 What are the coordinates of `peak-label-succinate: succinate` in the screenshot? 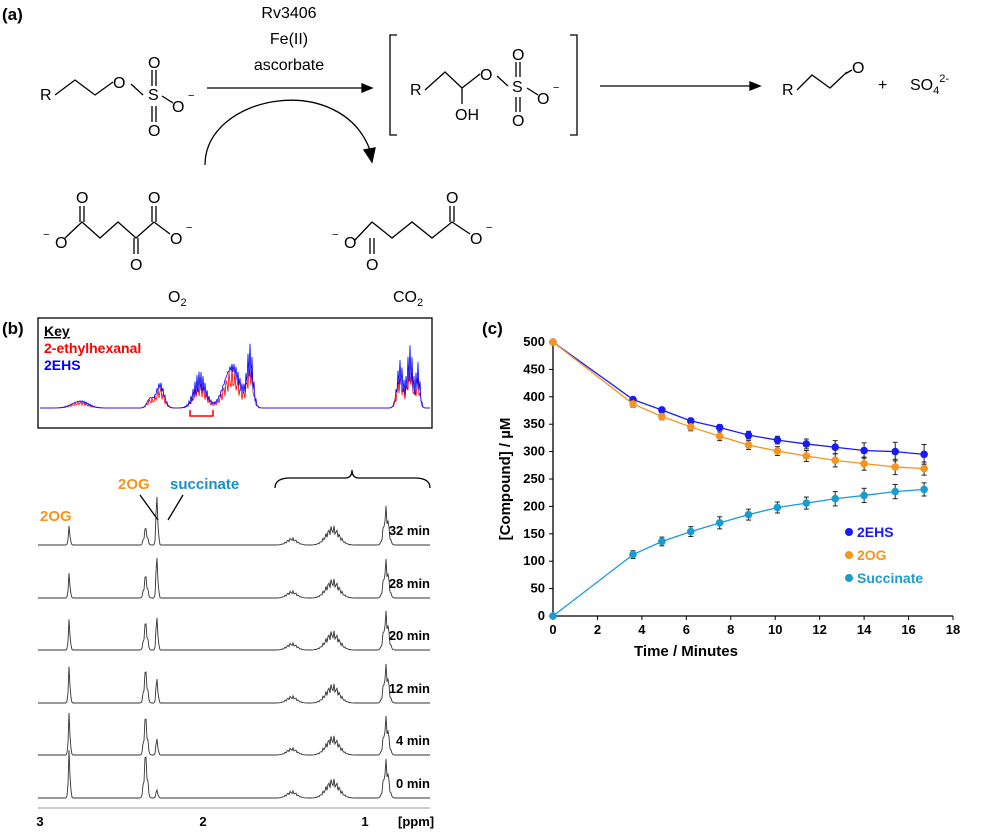 It's located at (204, 484).